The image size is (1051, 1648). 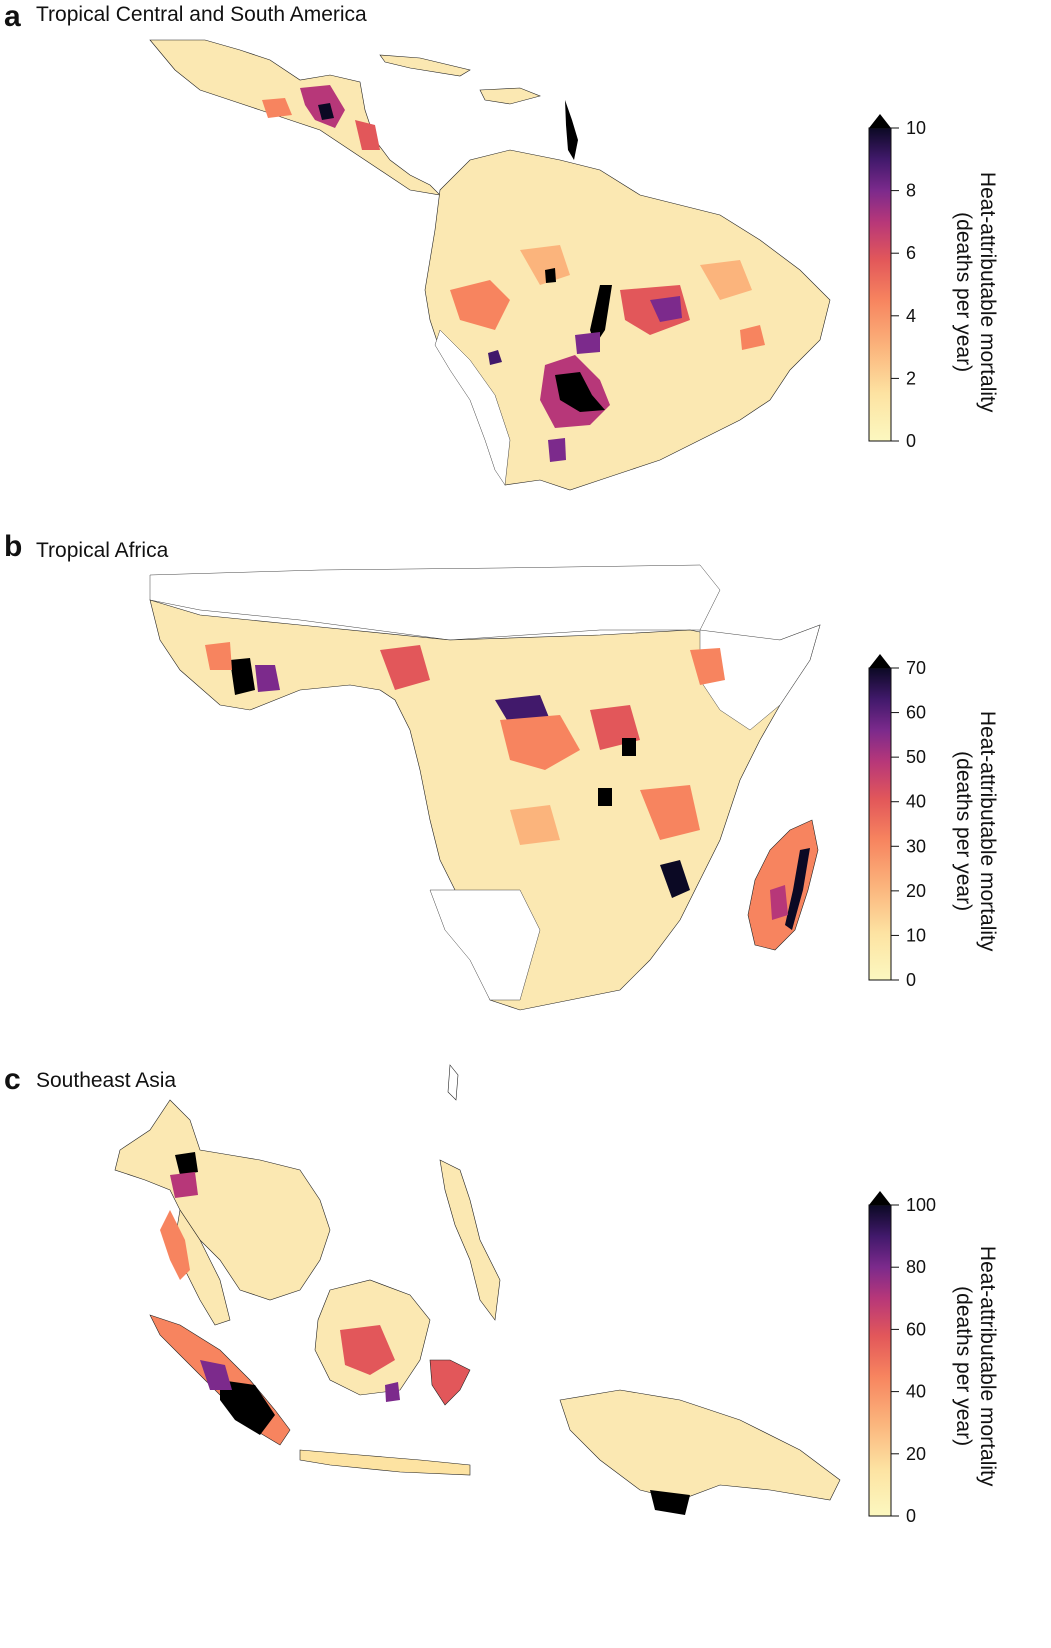 What do you see at coordinates (186, 1163) in the screenshot?
I see `hotspot-laos-black` at bounding box center [186, 1163].